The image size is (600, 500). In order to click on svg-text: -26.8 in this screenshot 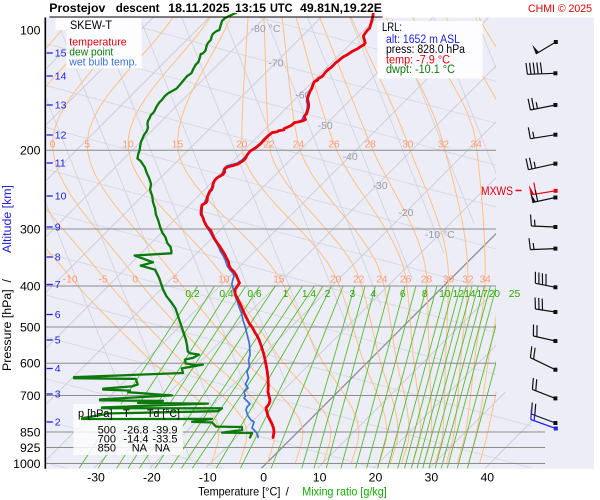, I will do `click(135, 431)`.